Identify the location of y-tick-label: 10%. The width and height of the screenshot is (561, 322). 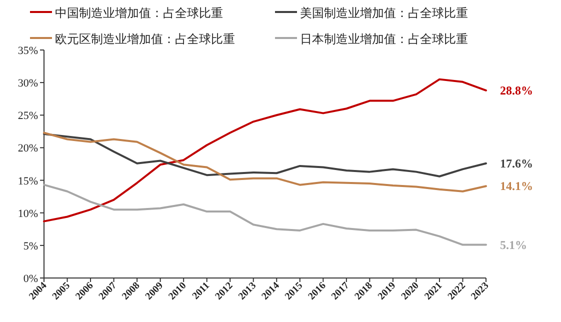
(28, 214).